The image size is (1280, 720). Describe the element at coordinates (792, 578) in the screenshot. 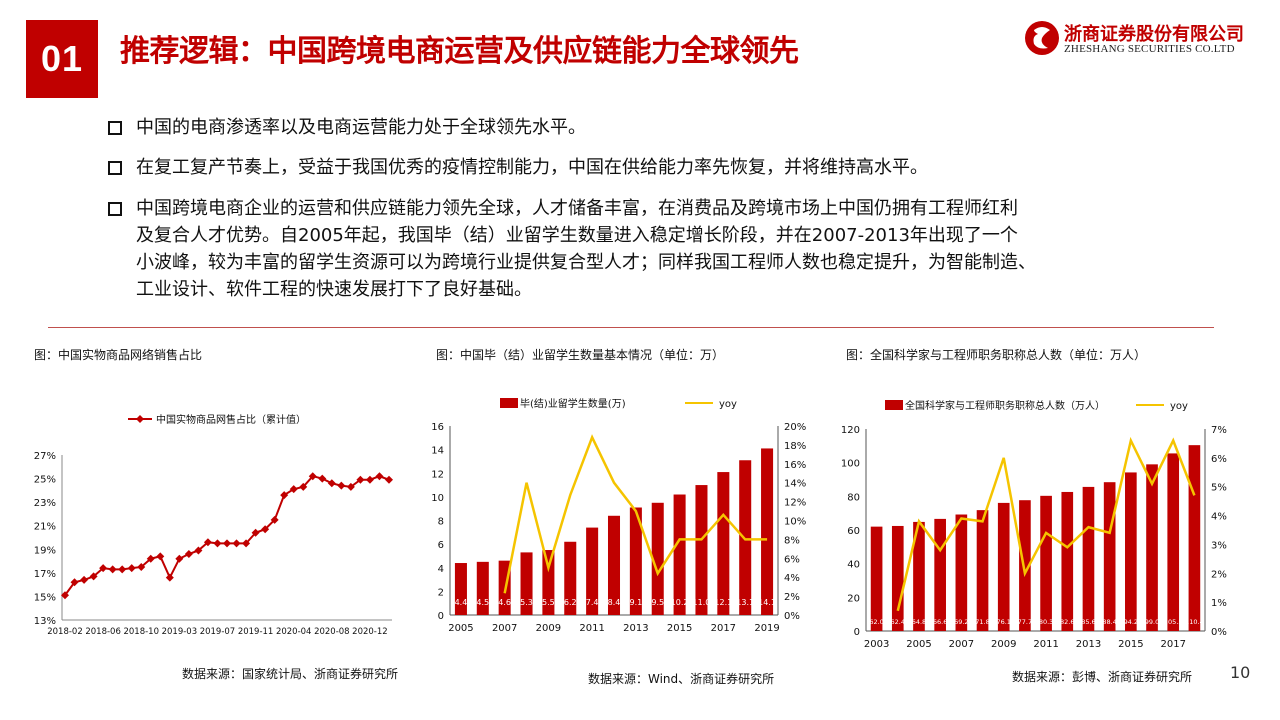

I see `y-right-tick-label: 4%` at that location.